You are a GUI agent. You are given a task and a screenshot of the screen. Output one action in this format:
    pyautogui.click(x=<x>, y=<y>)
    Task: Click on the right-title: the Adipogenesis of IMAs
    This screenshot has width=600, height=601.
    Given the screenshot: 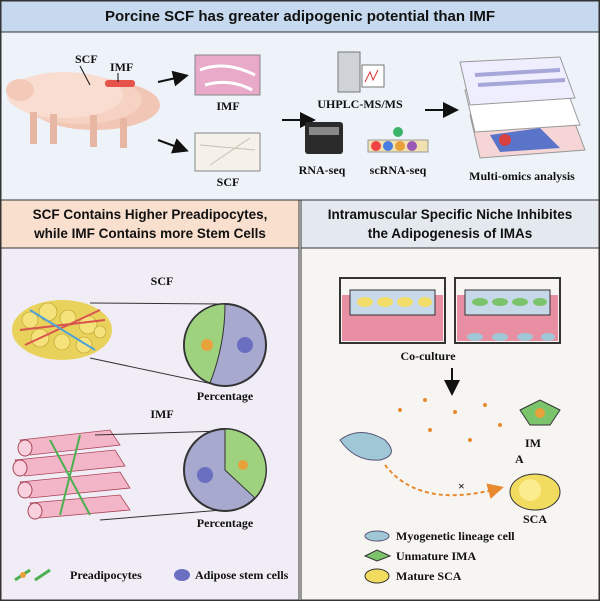 What is the action you would take?
    pyautogui.click(x=450, y=233)
    